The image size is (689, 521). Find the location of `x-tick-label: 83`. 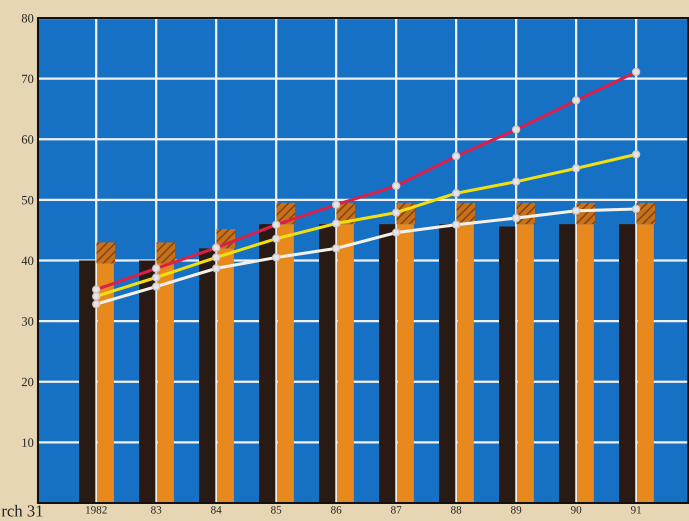

x-tick-label: 83 is located at coordinates (156, 510).